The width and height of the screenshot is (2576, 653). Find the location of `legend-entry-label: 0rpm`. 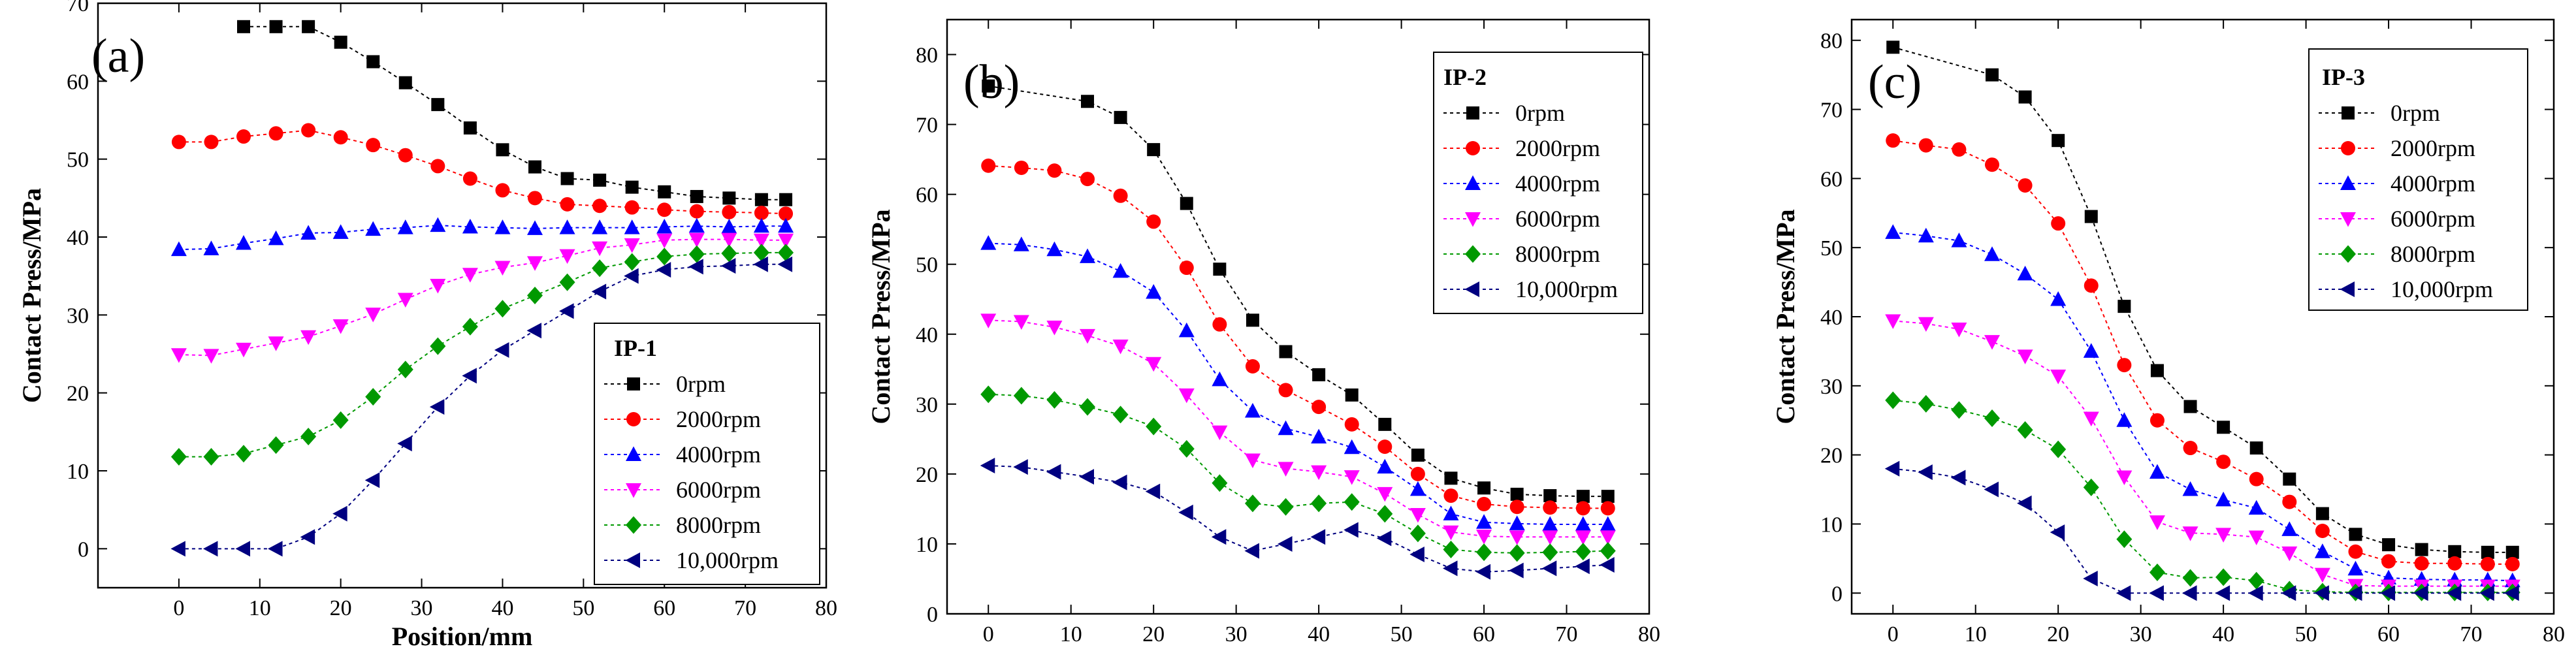

legend-entry-label: 0rpm is located at coordinates (2415, 113).